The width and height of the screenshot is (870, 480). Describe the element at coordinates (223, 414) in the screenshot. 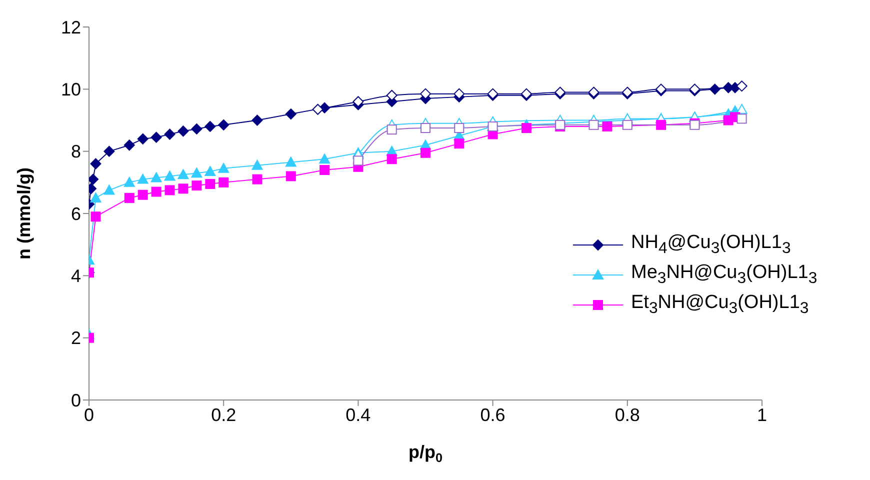

I see `x-tick-label: 0.2` at that location.